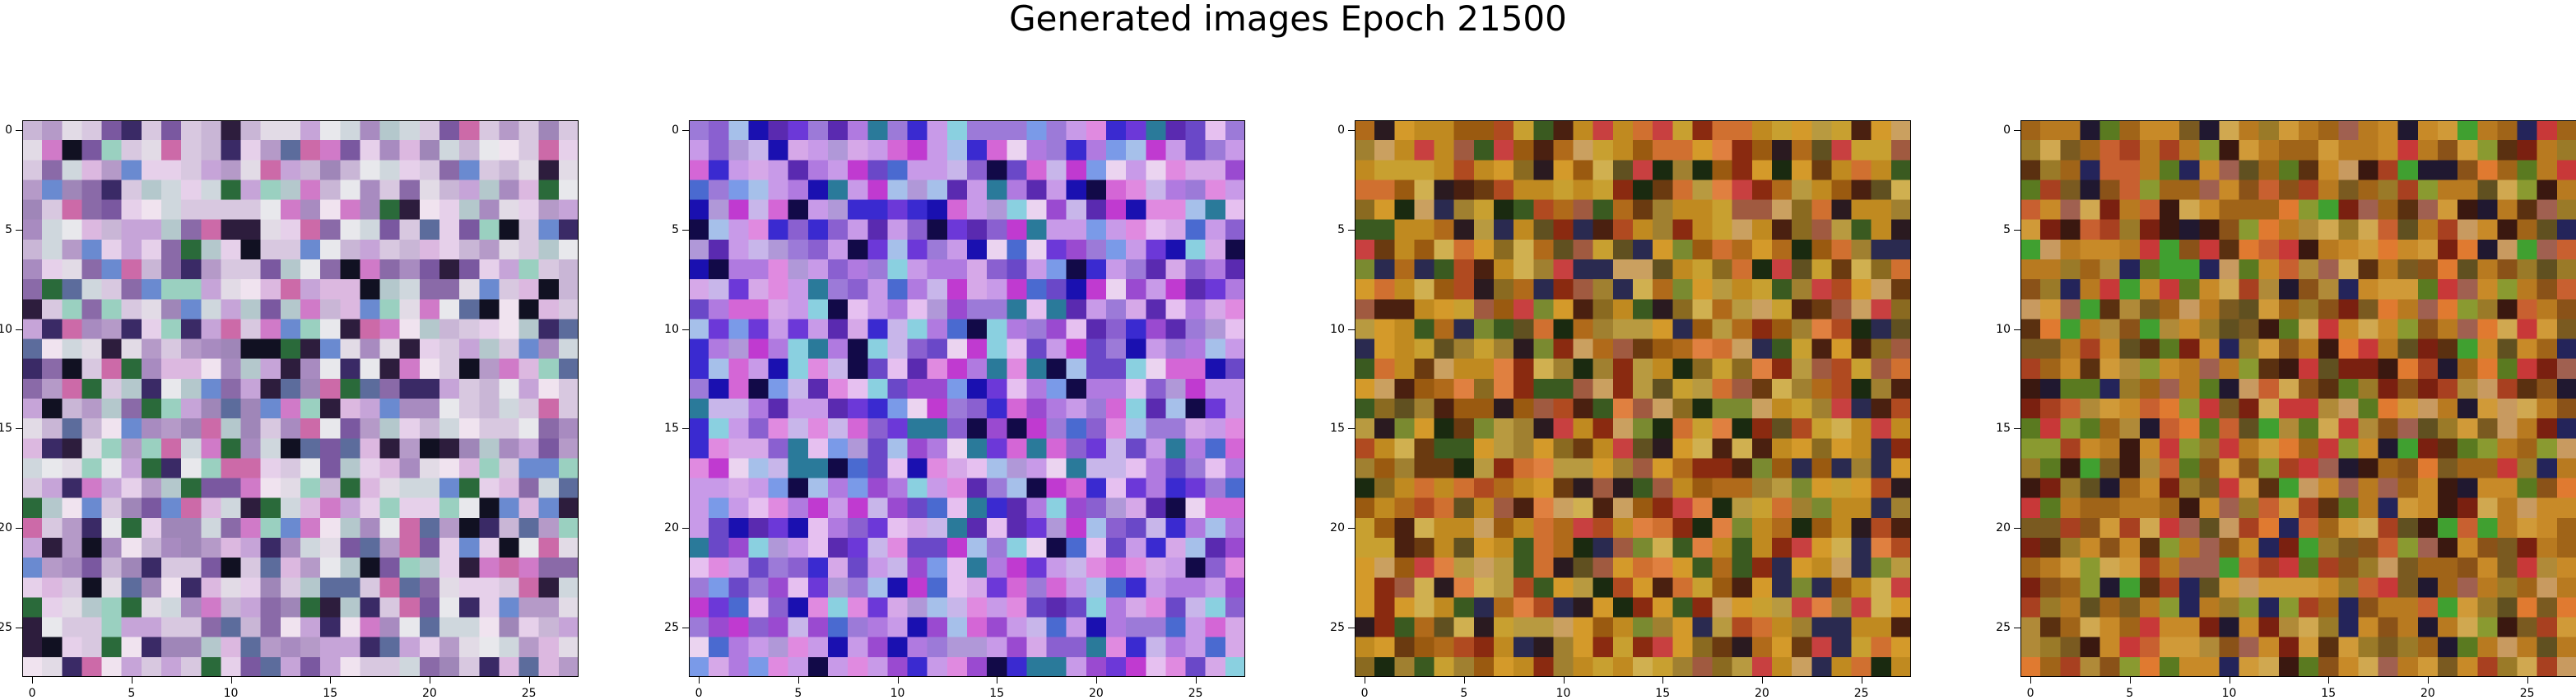  Describe the element at coordinates (1288, 19) in the screenshot. I see `figure-title: Generated images Epoch 21500` at that location.